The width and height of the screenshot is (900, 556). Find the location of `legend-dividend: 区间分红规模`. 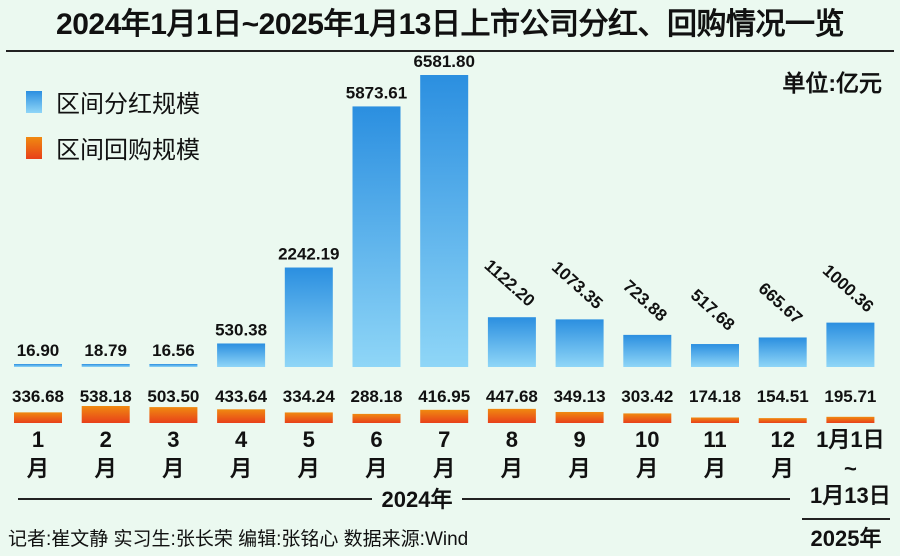

legend-dividend: 区间分红规模 is located at coordinates (113, 101).